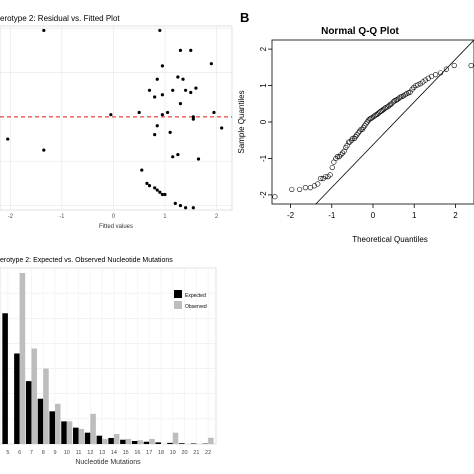 The image size is (474, 474). What do you see at coordinates (31, 453) in the screenshot?
I see `bar-x-tick-label: 7` at bounding box center [31, 453].